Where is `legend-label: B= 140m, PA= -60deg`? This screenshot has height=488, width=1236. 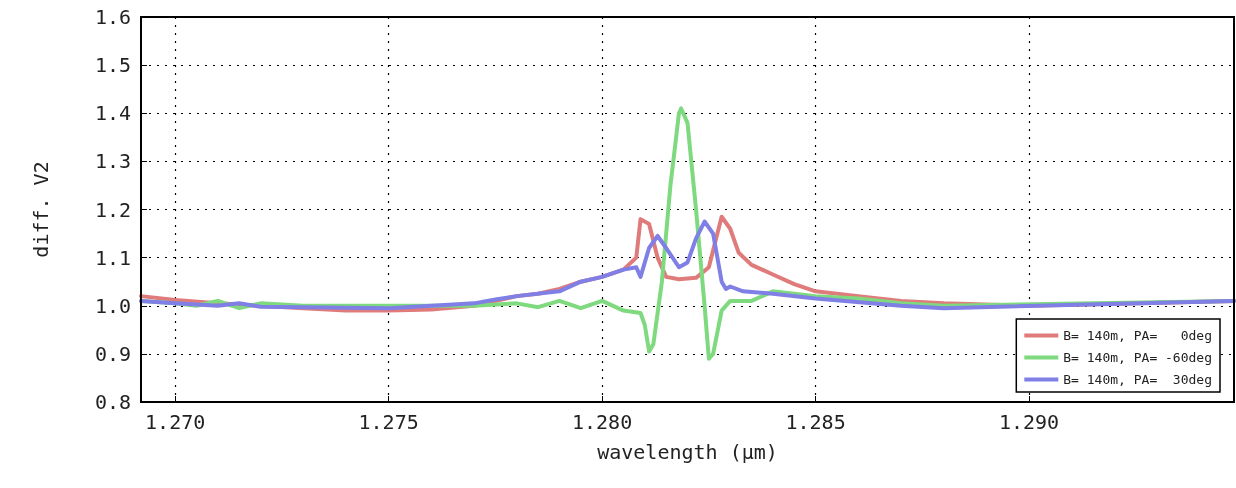 legend-label: B= 140m, PA= -60deg is located at coordinates (1138, 357).